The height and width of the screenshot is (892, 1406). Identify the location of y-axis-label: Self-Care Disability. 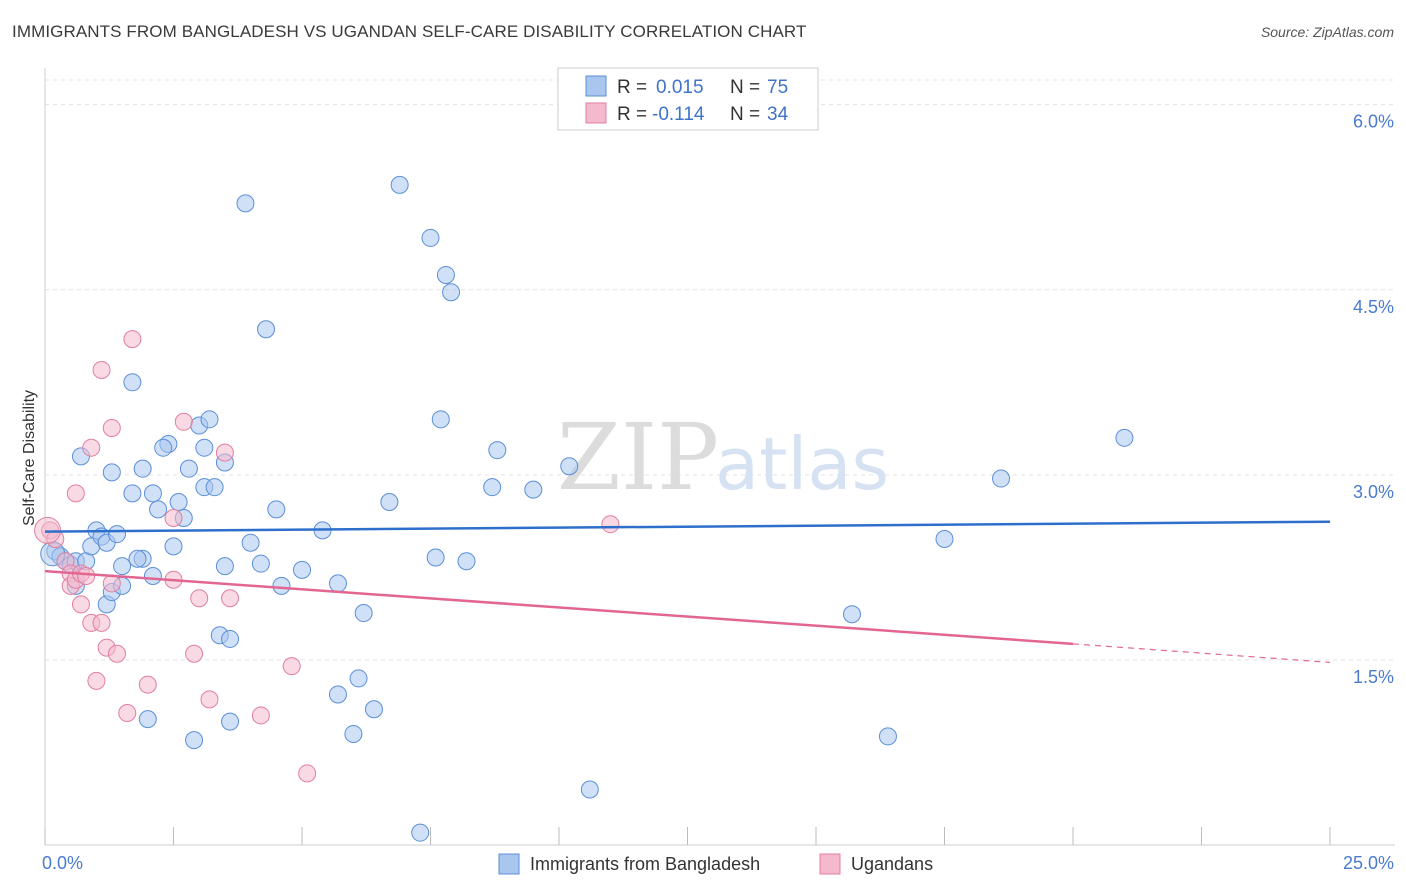
(29, 458).